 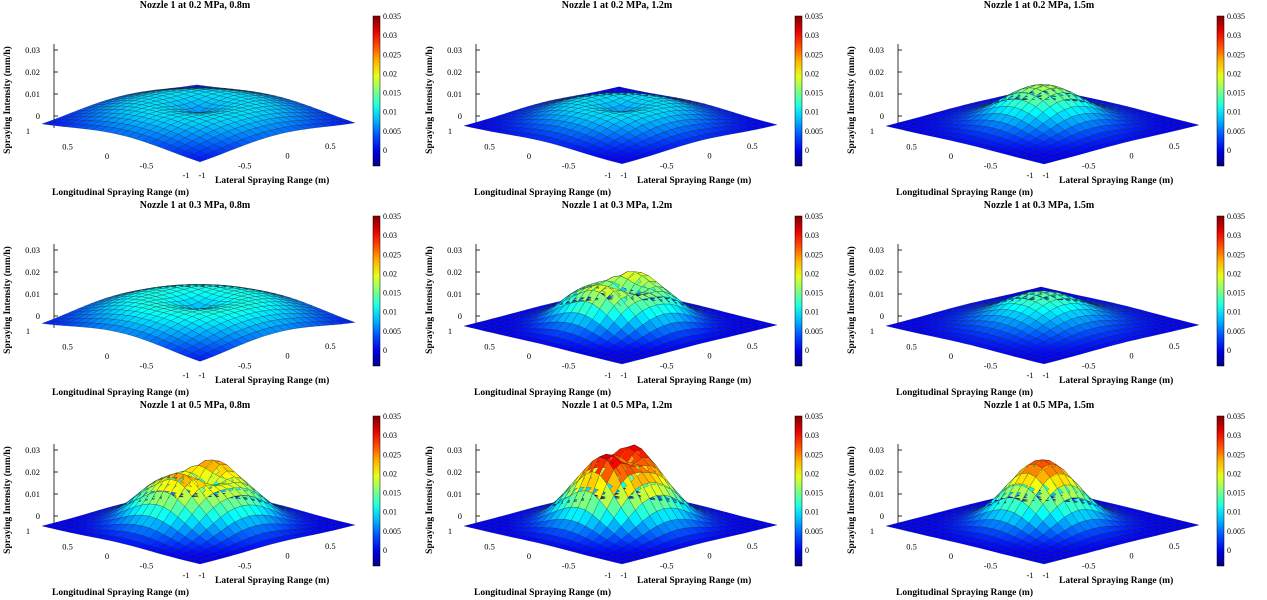 I want to click on plot-title: Nozzle 1 at 0.3 MPa, 1.2m, so click(x=617, y=205).